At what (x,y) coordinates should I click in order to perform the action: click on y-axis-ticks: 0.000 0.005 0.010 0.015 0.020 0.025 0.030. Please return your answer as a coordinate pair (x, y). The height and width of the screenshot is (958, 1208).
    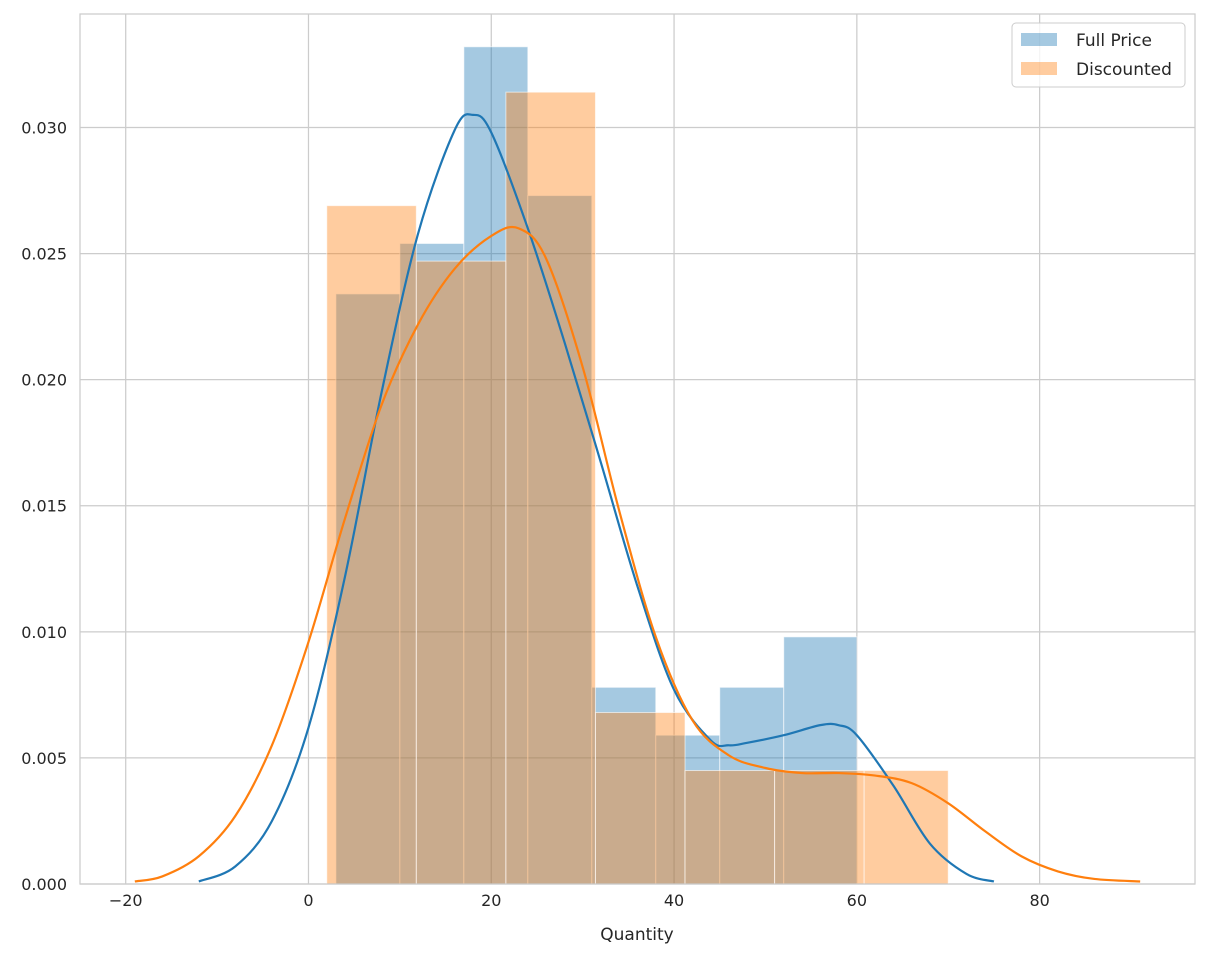
    Looking at the image, I should click on (44, 506).